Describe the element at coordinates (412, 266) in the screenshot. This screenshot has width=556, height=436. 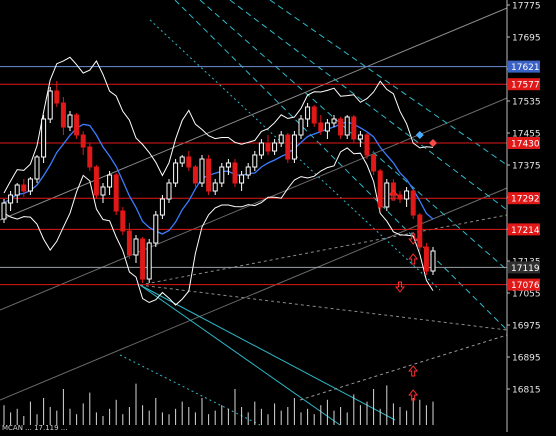
I see `signal-arrows` at that location.